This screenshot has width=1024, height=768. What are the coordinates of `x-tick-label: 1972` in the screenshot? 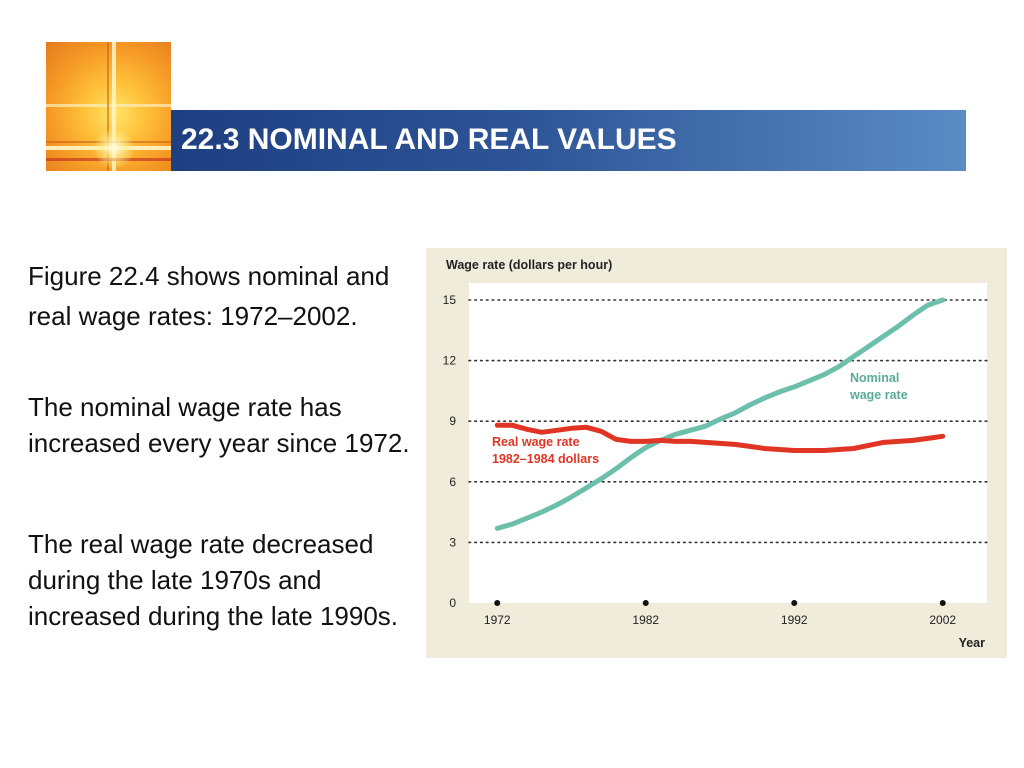 It's located at (497, 620).